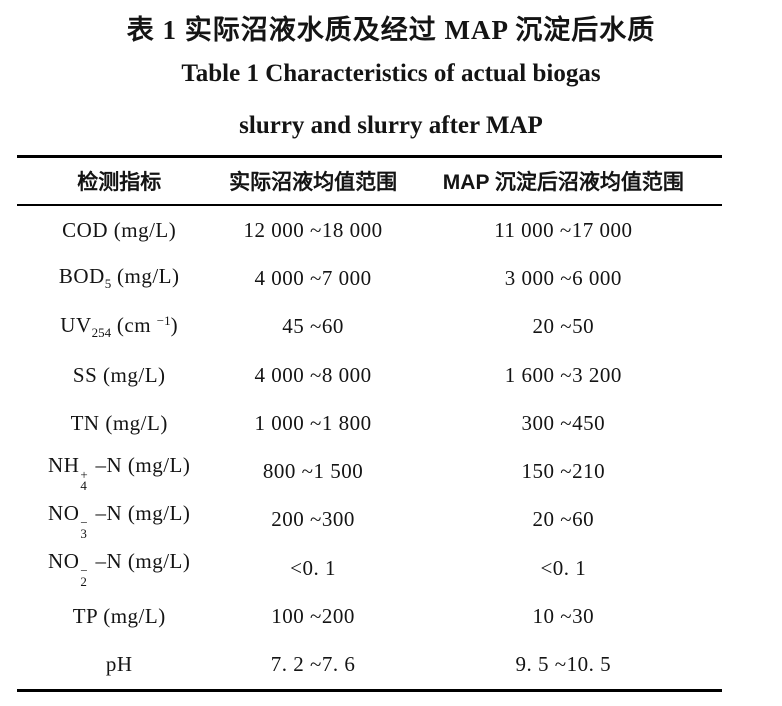  What do you see at coordinates (563, 519) in the screenshot?
I see `after-map-value-cell: 20 ~60` at bounding box center [563, 519].